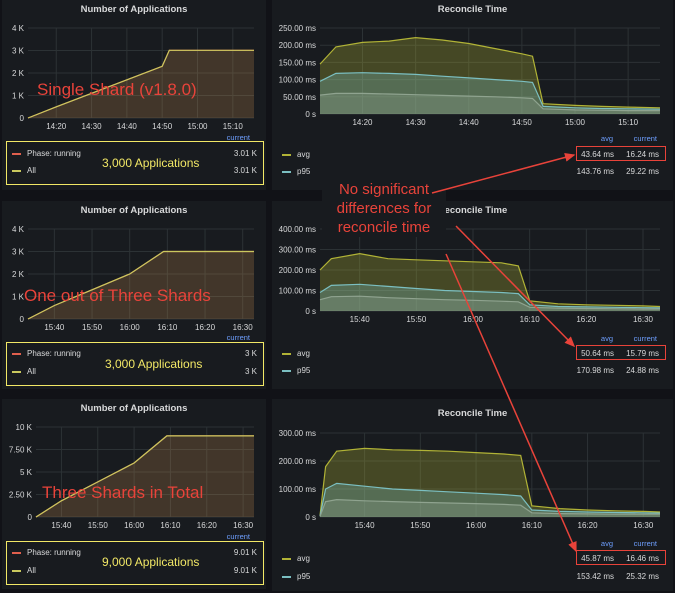 This screenshot has width=675, height=593. Describe the element at coordinates (642, 154) in the screenshot. I see `avg-current-value: 16.24 ms` at that location.